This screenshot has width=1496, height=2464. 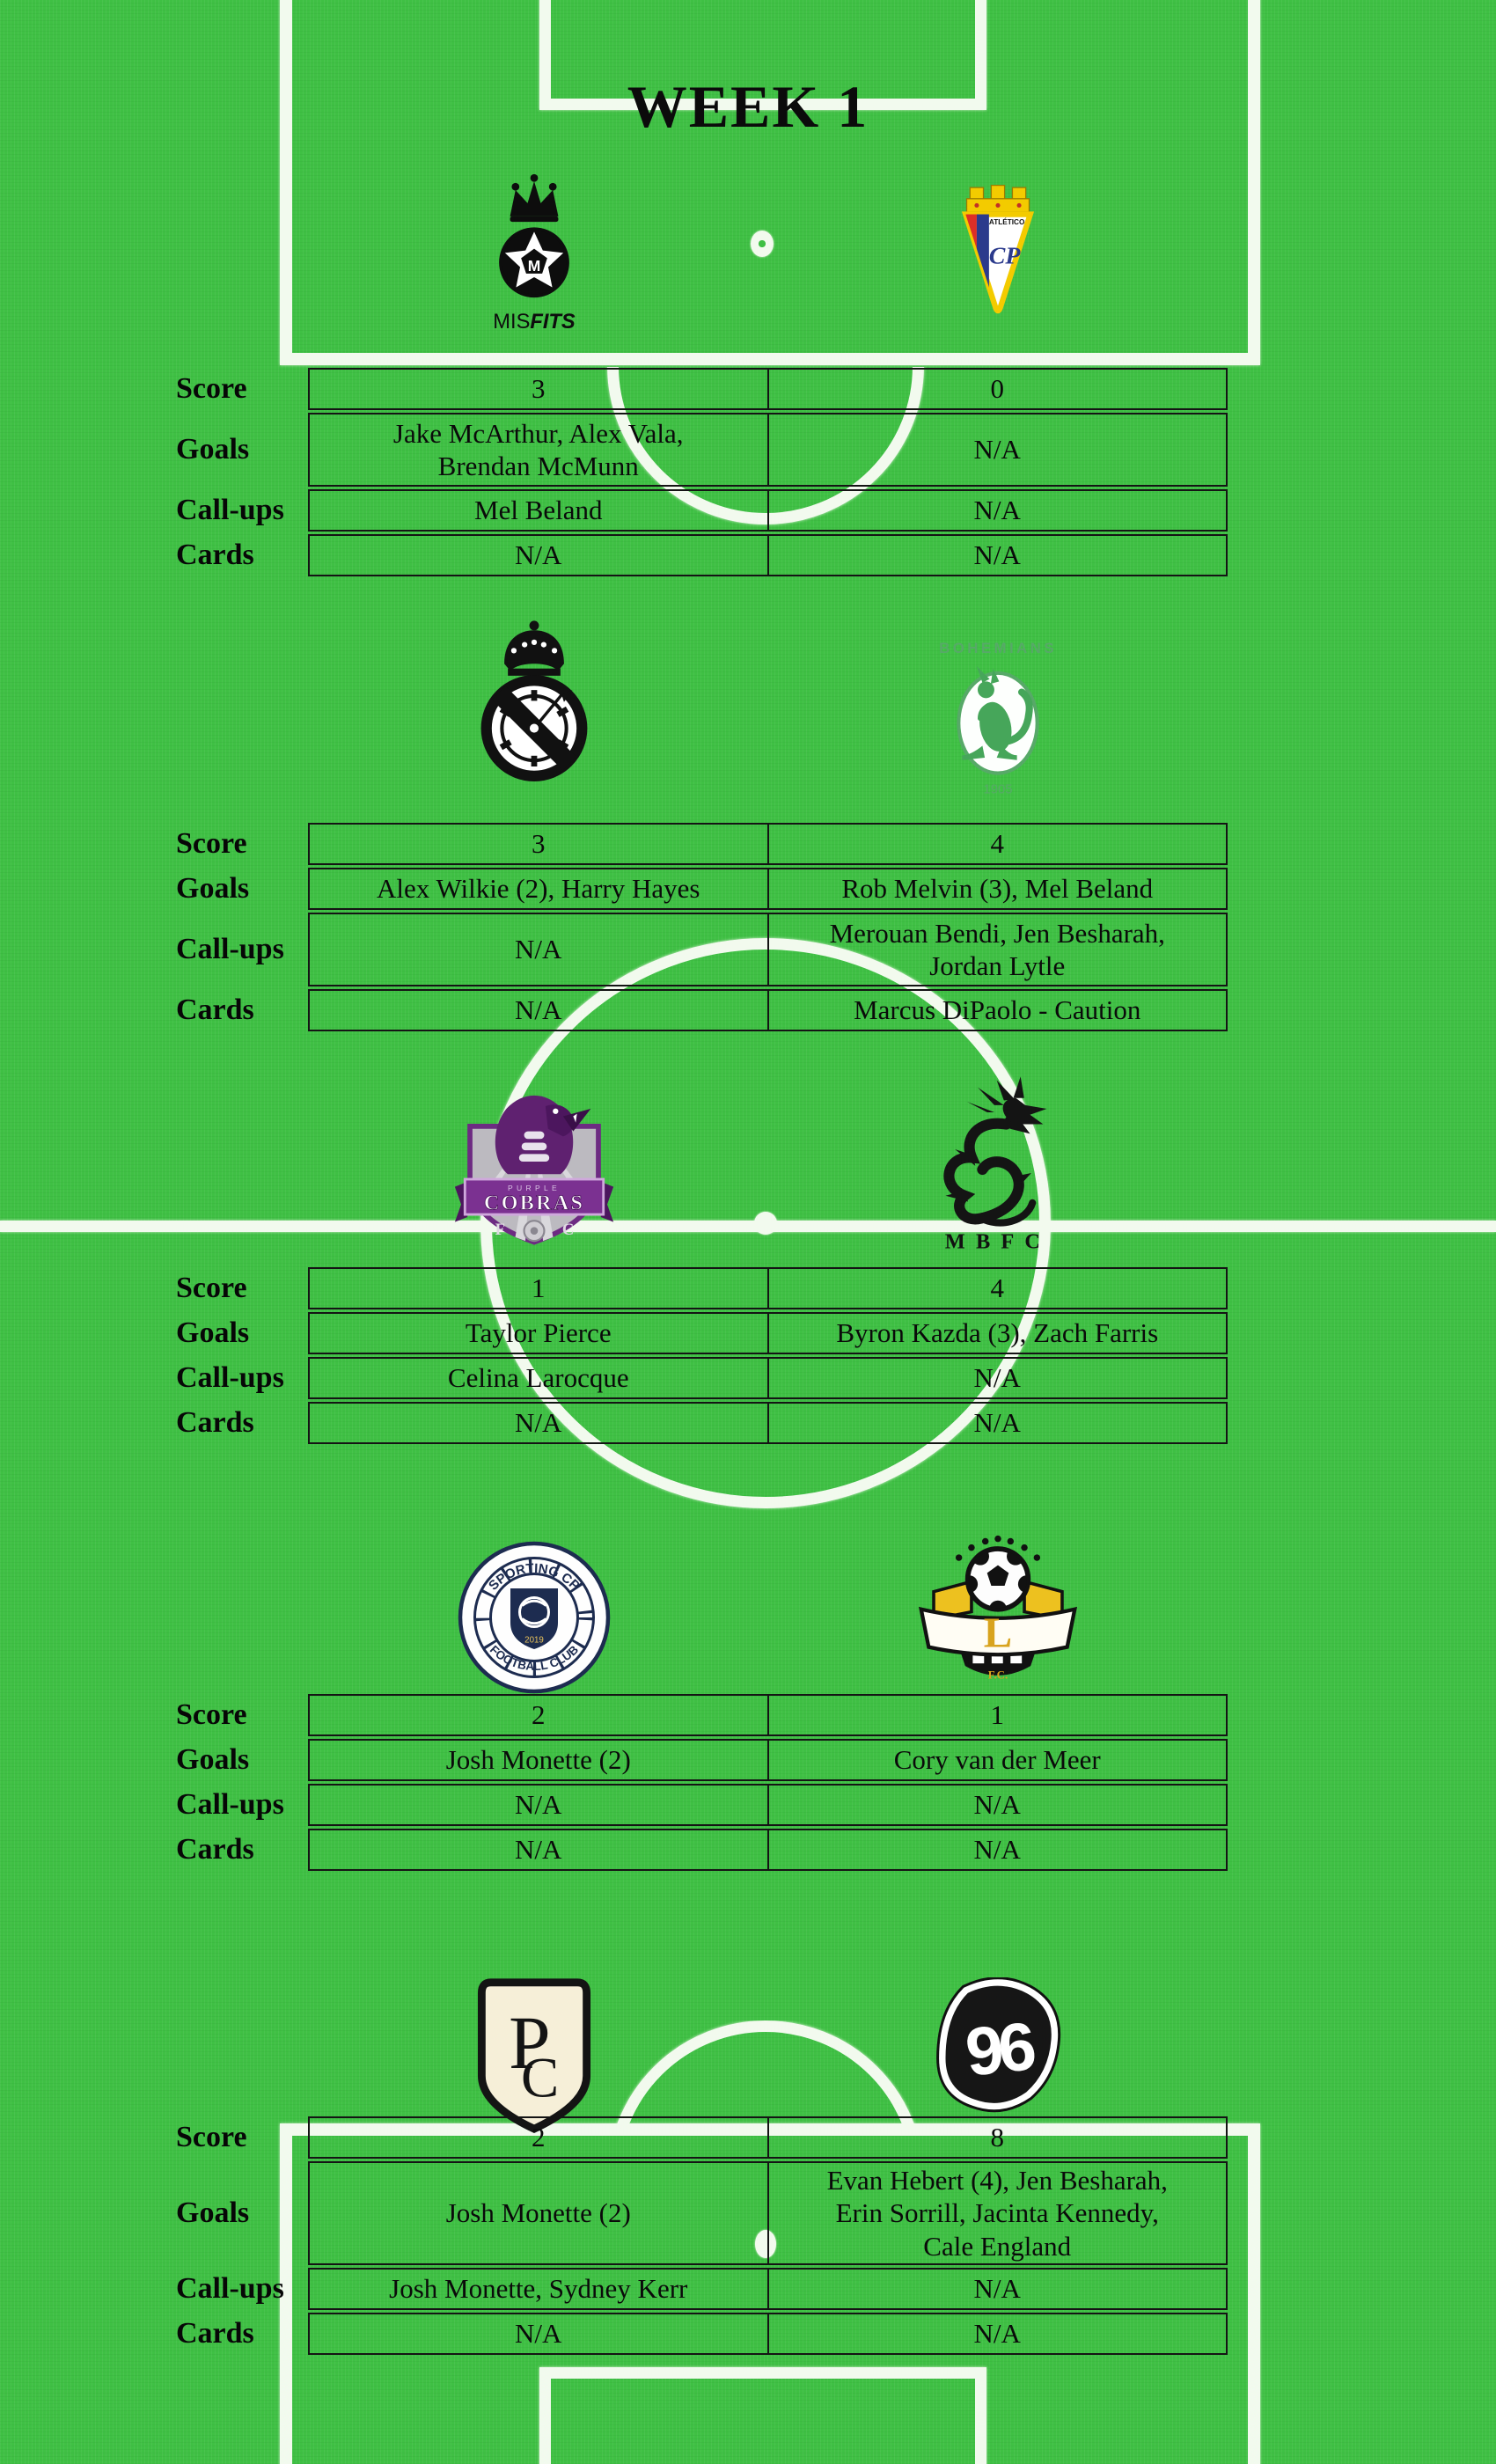 I want to click on penalty-spot-bottom, so click(x=766, y=2244).